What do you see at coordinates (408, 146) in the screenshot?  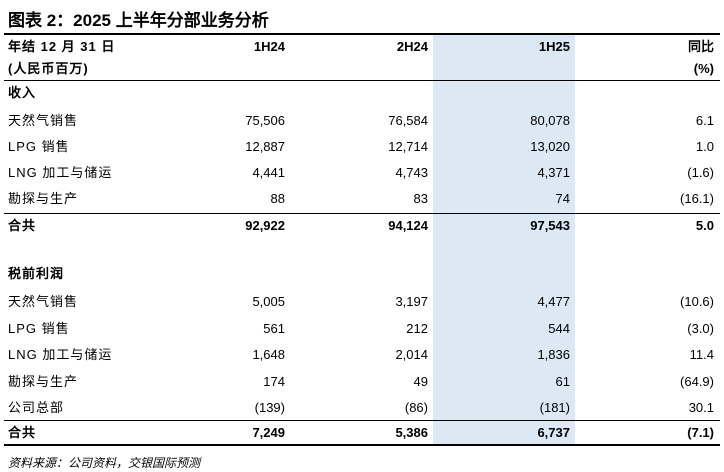 I see `value-cell: 12,714` at bounding box center [408, 146].